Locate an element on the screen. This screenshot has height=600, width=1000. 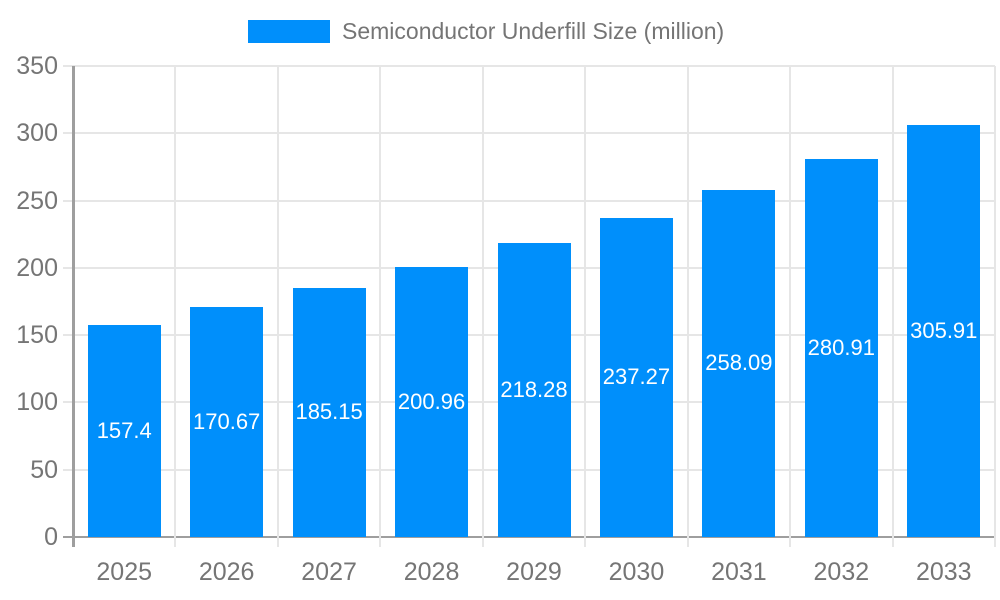
bar-2031: 258.09 is located at coordinates (739, 363).